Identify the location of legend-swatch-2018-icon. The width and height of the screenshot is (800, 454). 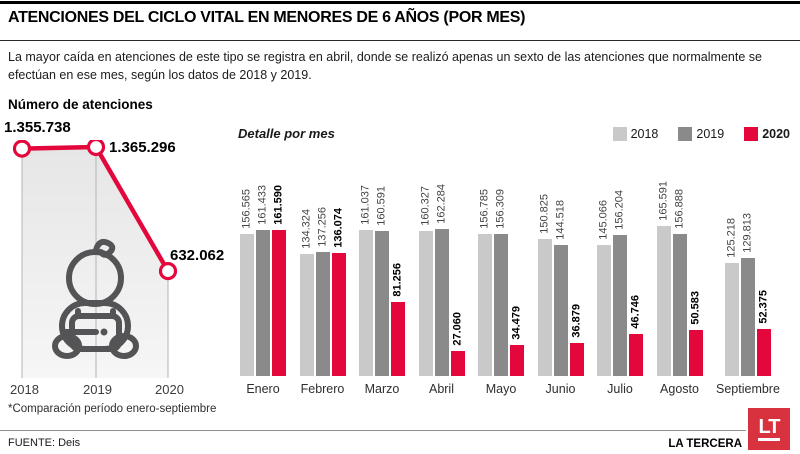
(619, 134).